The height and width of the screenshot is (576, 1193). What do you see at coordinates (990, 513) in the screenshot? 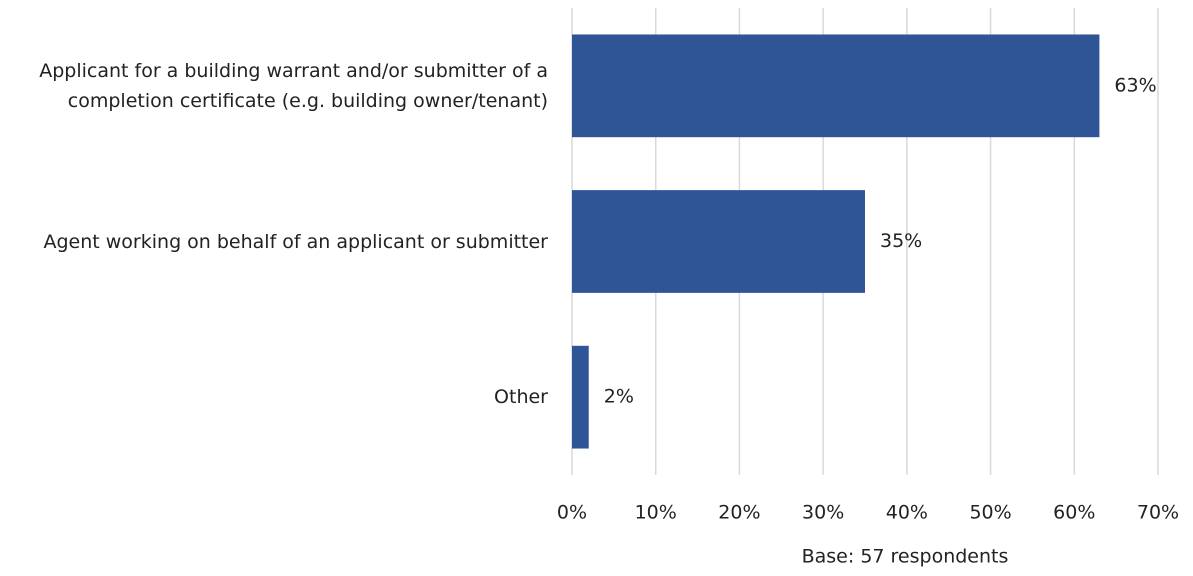
I see `x-tick-label: 50%` at bounding box center [990, 513].